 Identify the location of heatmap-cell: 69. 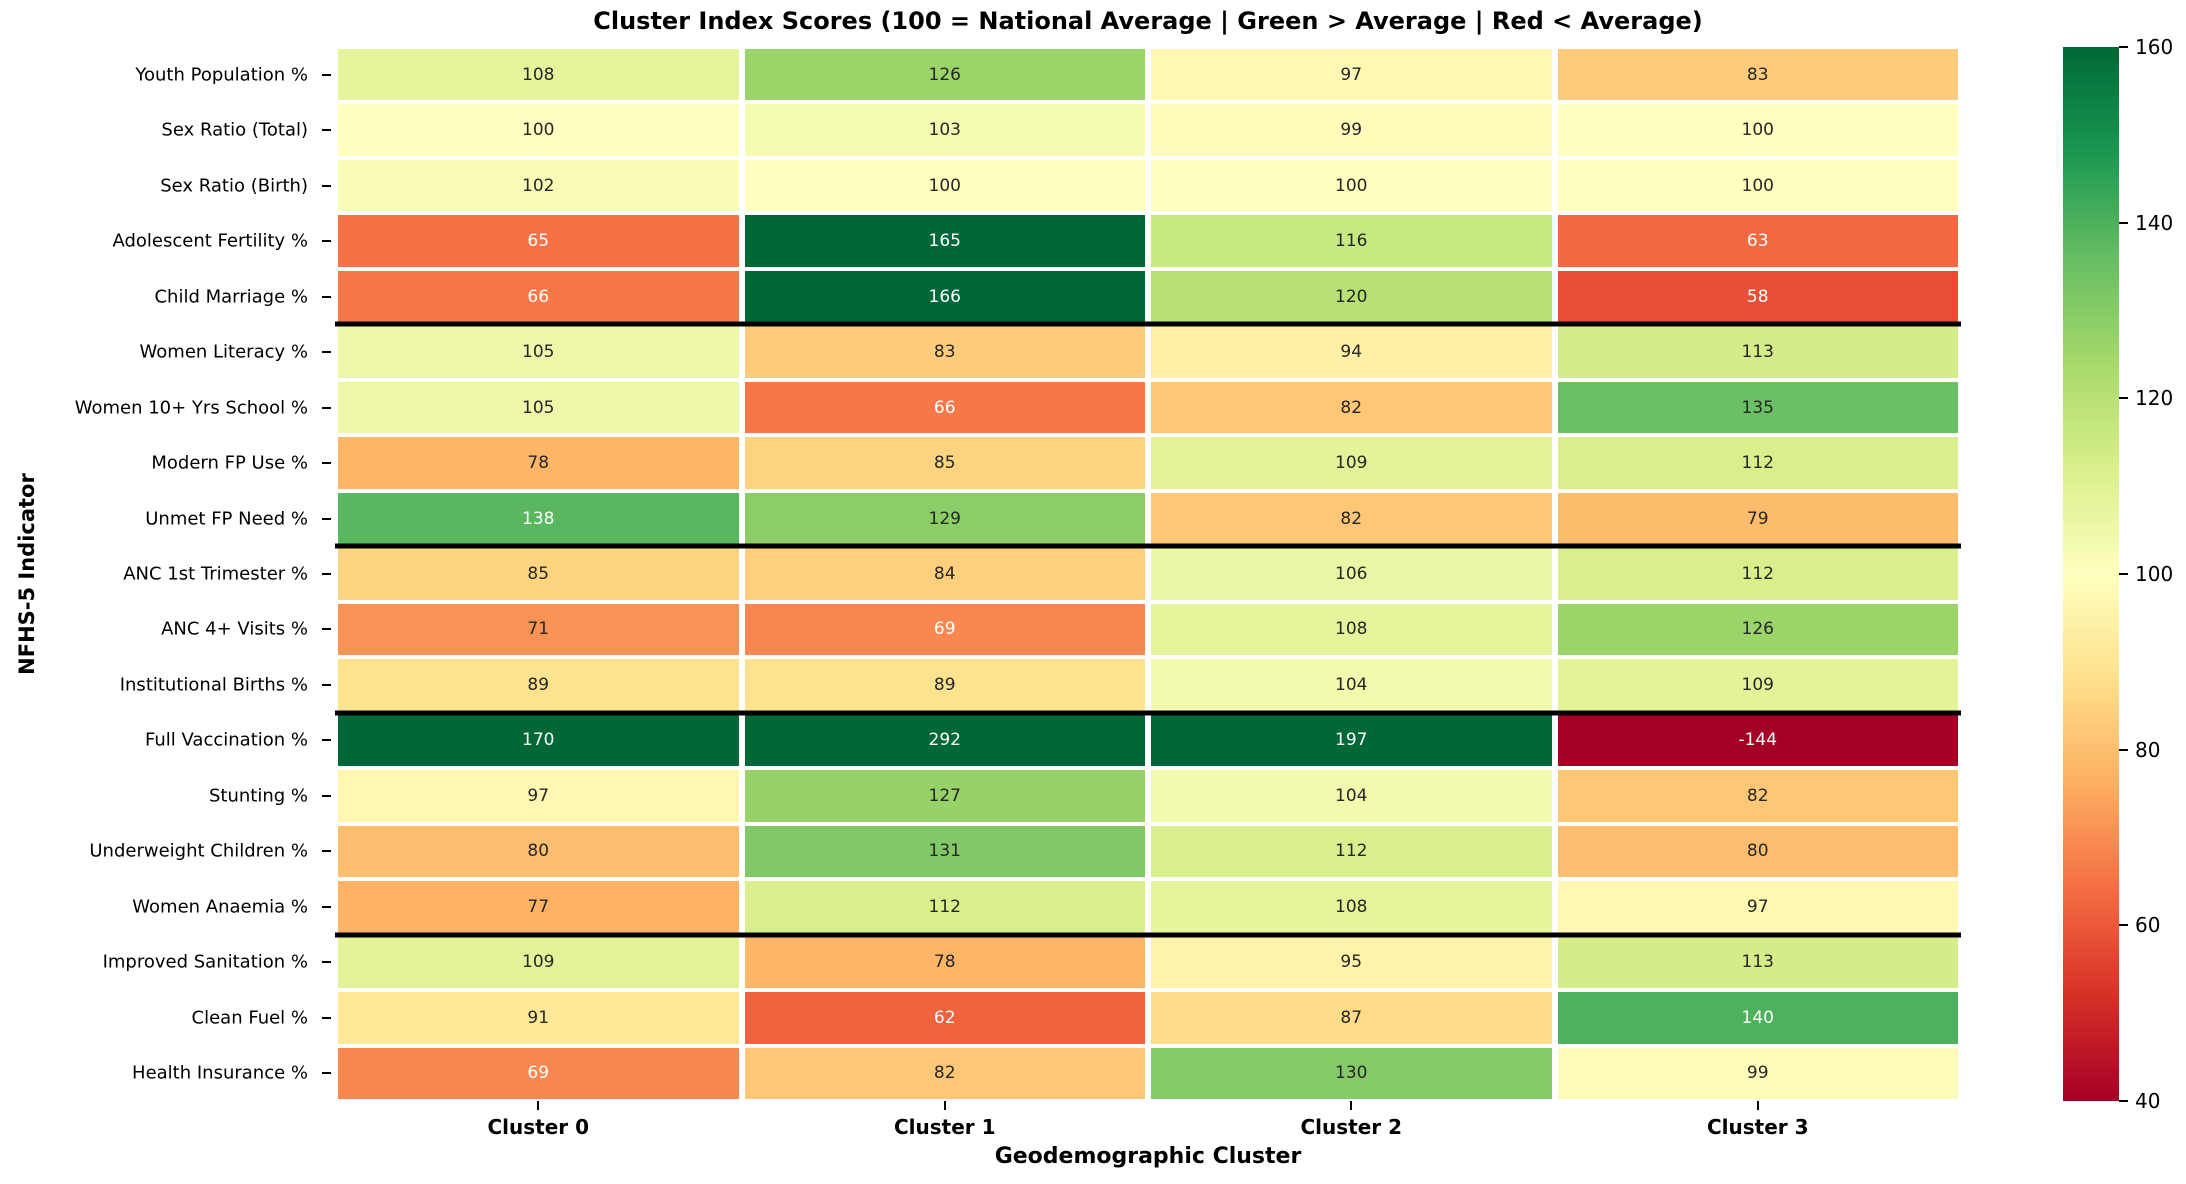
(944, 629).